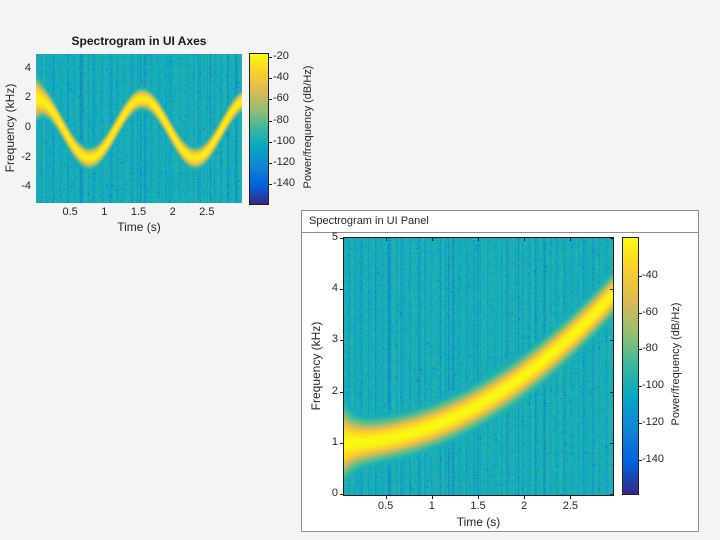  What do you see at coordinates (334, 441) in the screenshot?
I see `y-tick-label: 1` at bounding box center [334, 441].